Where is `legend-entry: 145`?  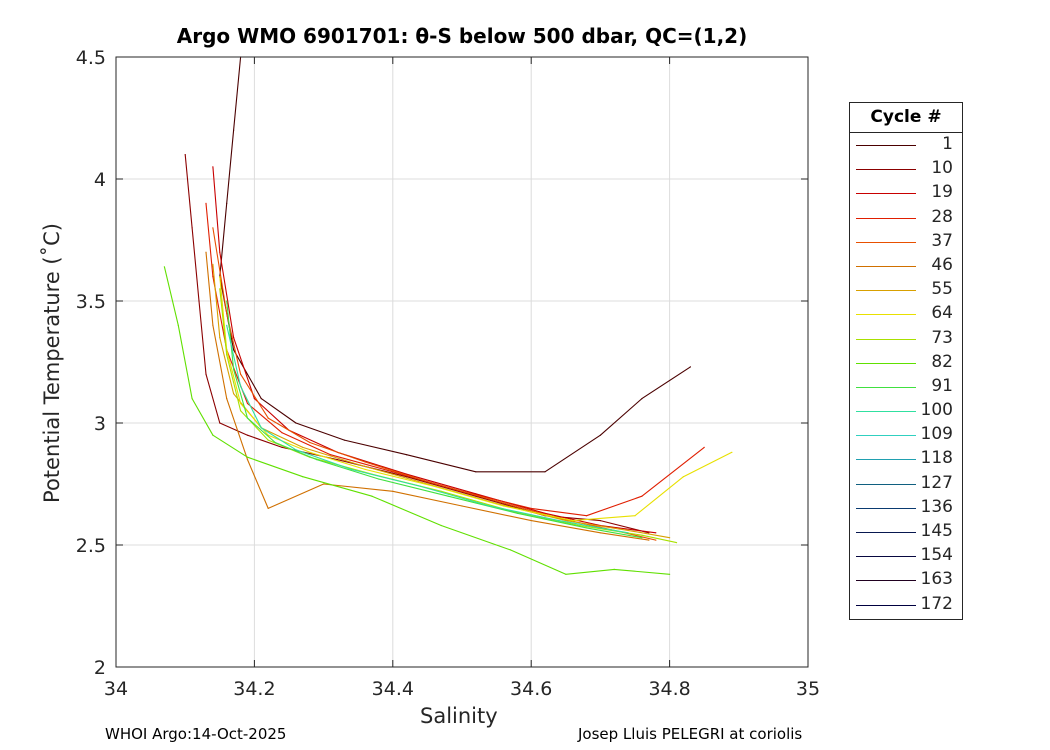 legend-entry: 145 is located at coordinates (906, 532).